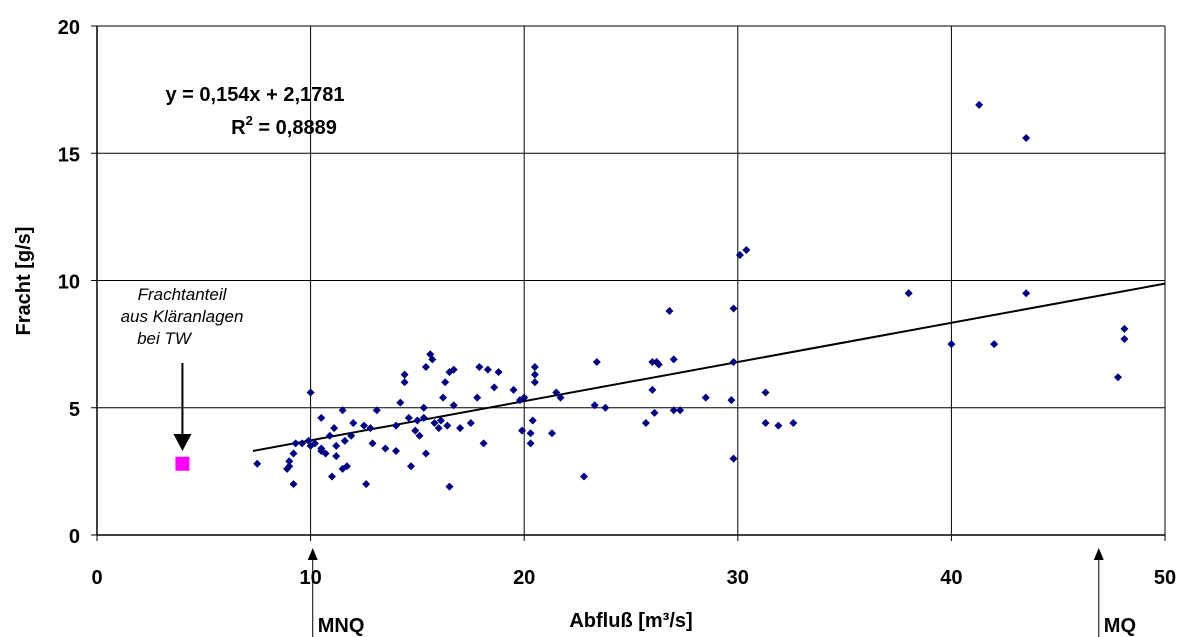 The image size is (1185, 637). I want to click on x-tick-label-0: 0, so click(96, 578).